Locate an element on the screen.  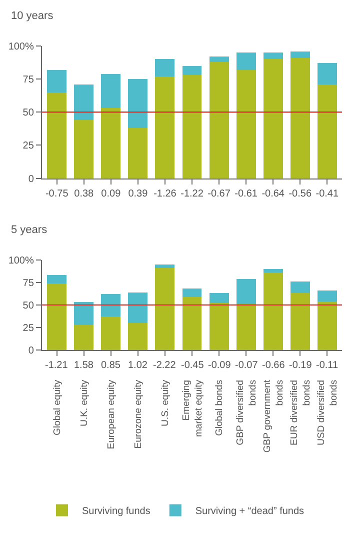
x-tick-label: -0.61 is located at coordinates (246, 194).